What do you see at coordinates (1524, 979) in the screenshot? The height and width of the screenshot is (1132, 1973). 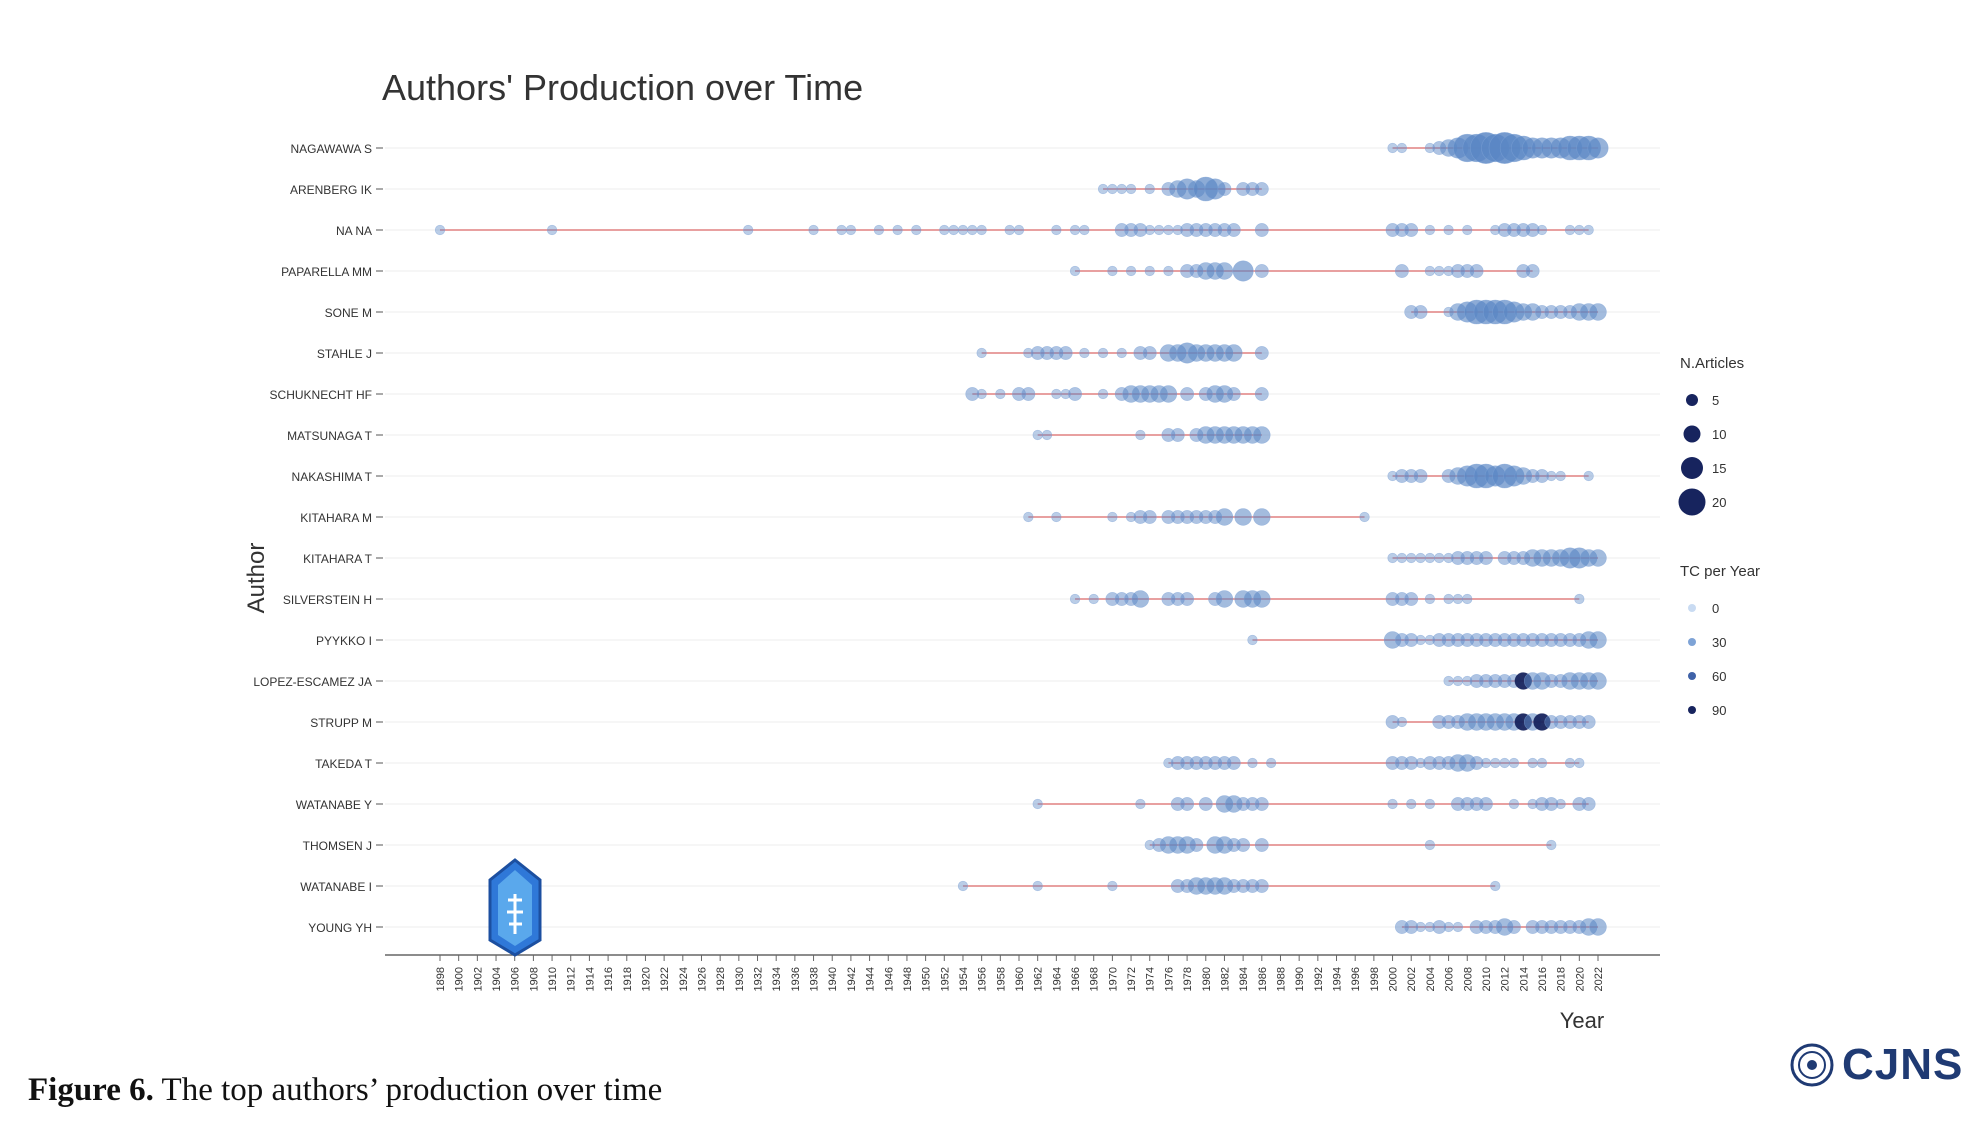 I see `x-tick-label: 2014` at bounding box center [1524, 979].